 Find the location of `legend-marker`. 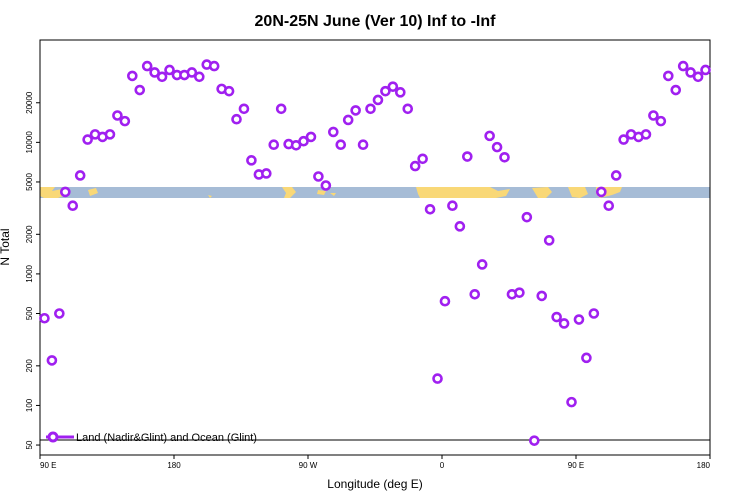

legend-marker is located at coordinates (53, 437).